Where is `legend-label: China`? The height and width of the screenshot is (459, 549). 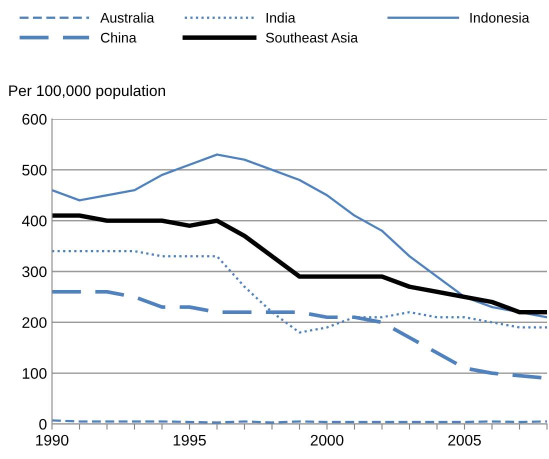 legend-label: China is located at coordinates (118, 37).